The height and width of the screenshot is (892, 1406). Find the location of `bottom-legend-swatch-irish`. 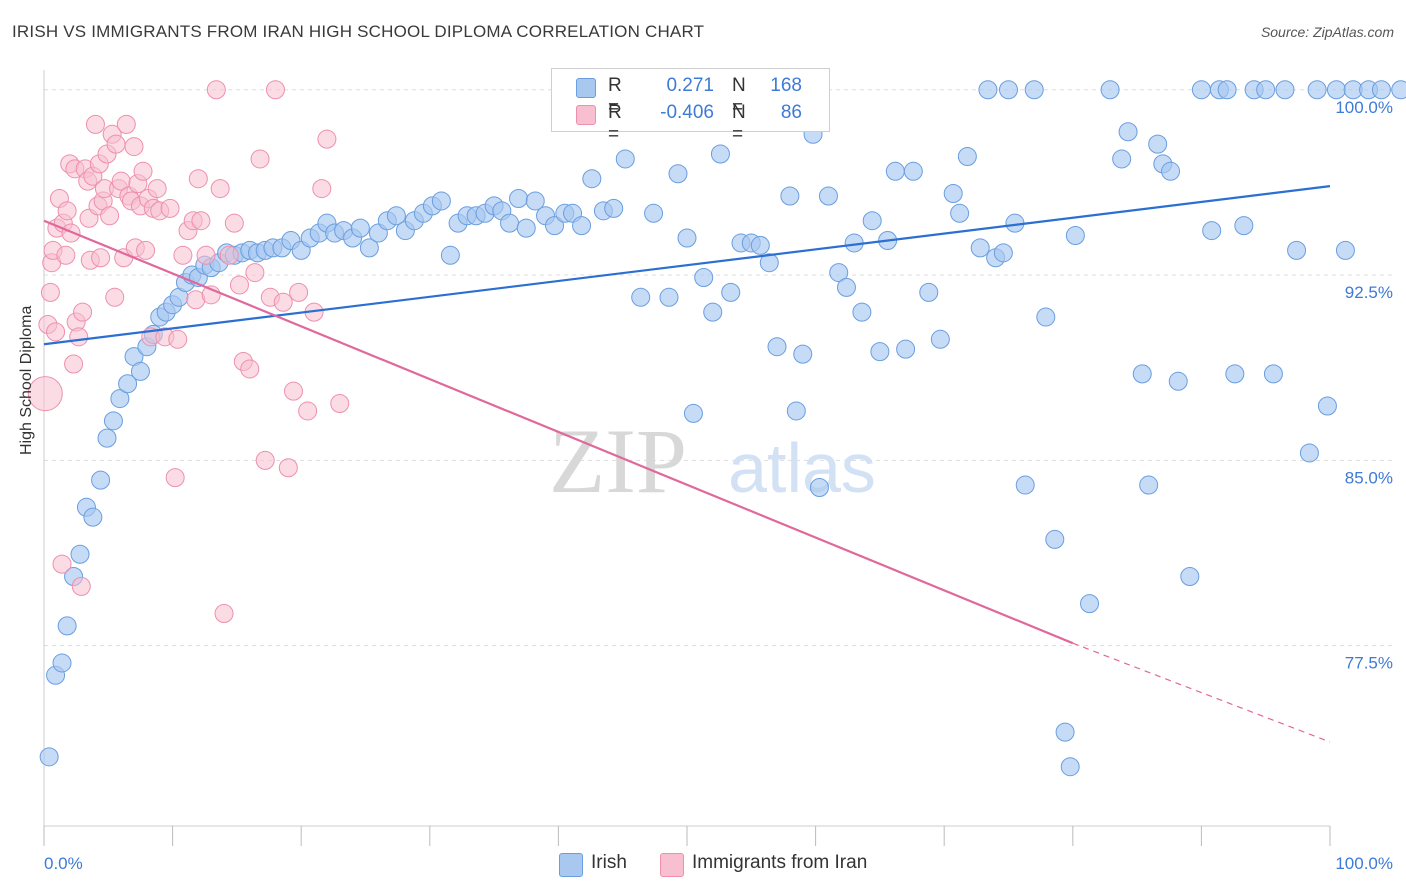

bottom-legend-swatch-irish is located at coordinates (571, 865).